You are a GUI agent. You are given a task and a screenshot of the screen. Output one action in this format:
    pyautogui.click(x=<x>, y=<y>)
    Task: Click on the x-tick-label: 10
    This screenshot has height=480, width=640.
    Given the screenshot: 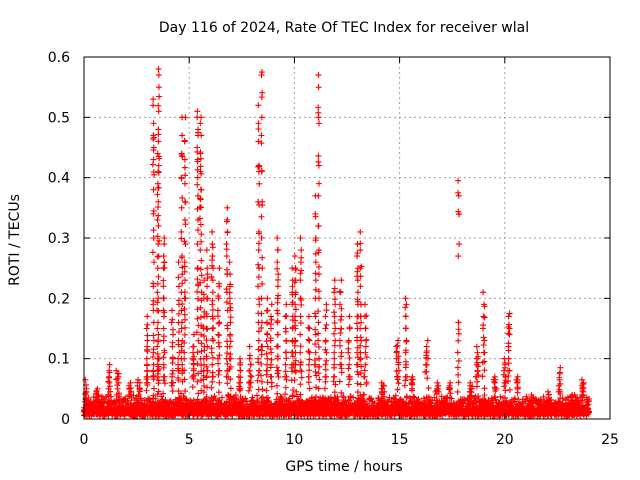 What is the action you would take?
    pyautogui.click(x=294, y=440)
    